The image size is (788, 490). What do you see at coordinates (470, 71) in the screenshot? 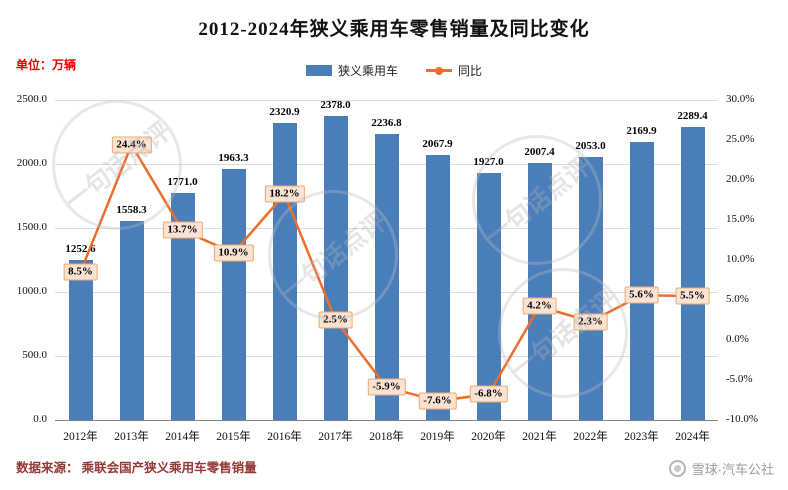
I see `legend-line-label: 同比` at bounding box center [470, 71].